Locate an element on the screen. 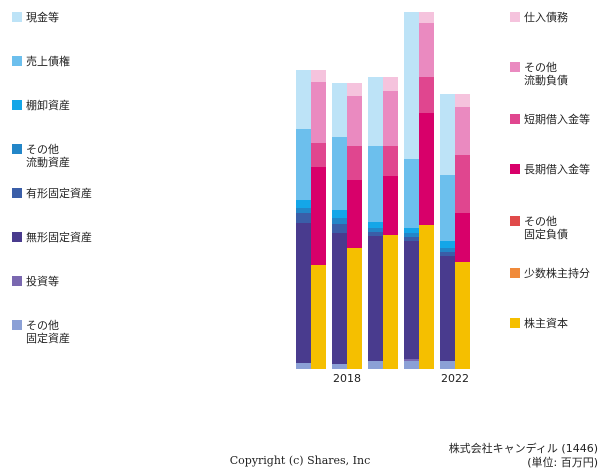  company: 株式会社キャンディル (1446) is located at coordinates (523, 448).